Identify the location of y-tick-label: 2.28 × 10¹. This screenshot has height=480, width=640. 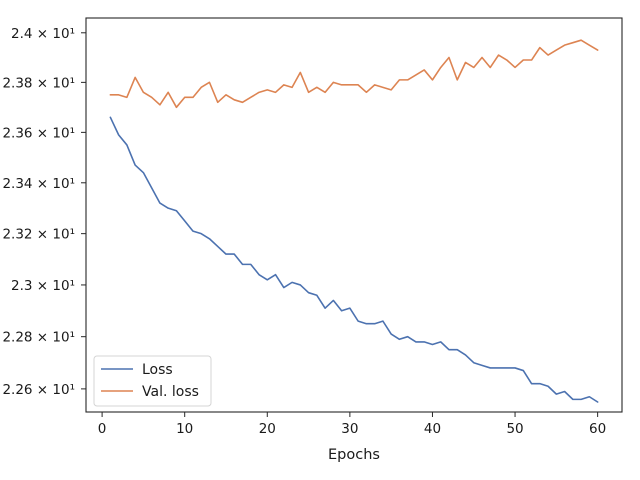
(38, 338).